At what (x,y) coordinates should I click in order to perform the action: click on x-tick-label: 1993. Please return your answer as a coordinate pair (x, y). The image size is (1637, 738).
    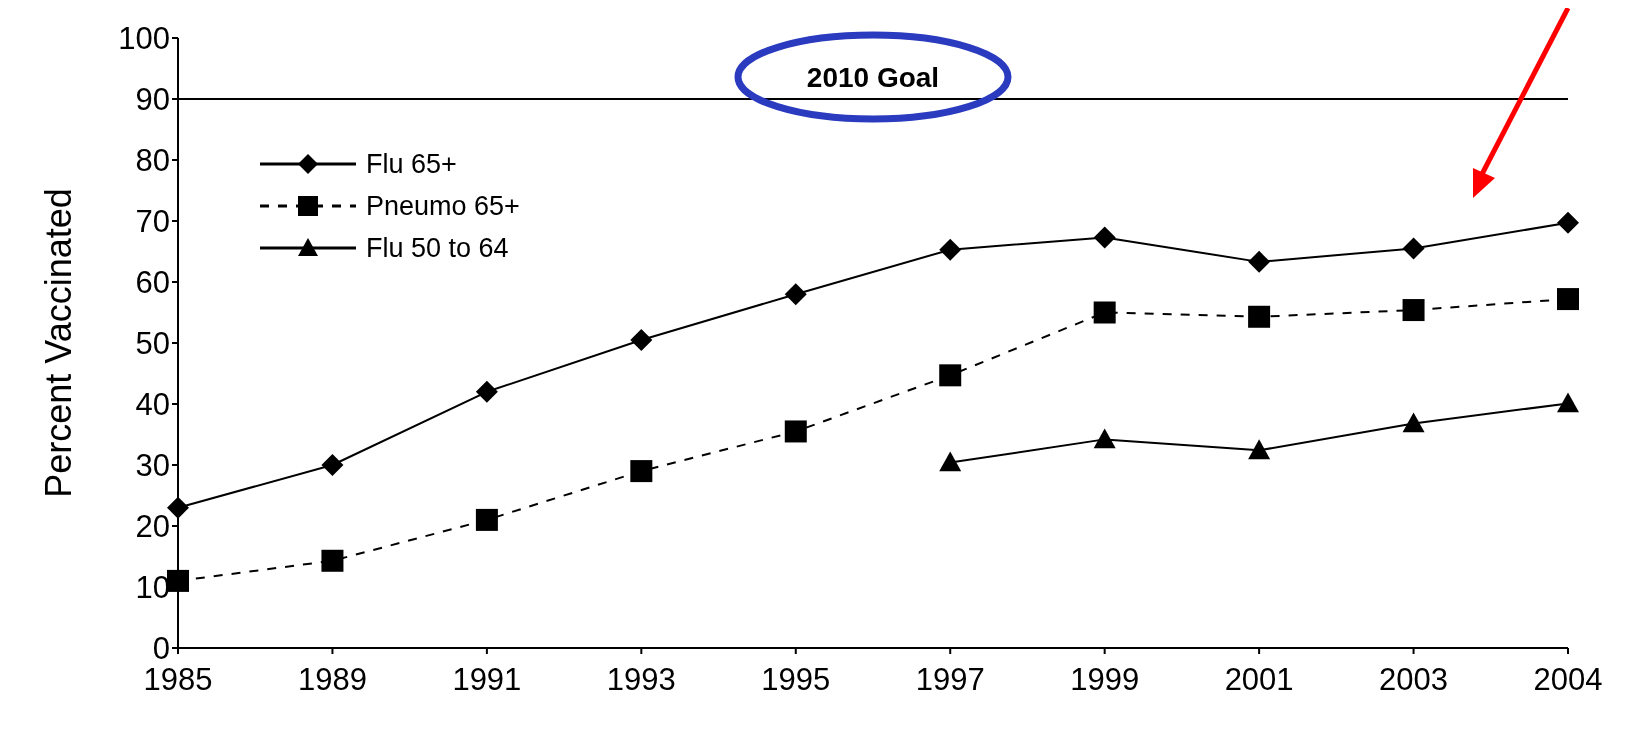
    Looking at the image, I should click on (641, 680).